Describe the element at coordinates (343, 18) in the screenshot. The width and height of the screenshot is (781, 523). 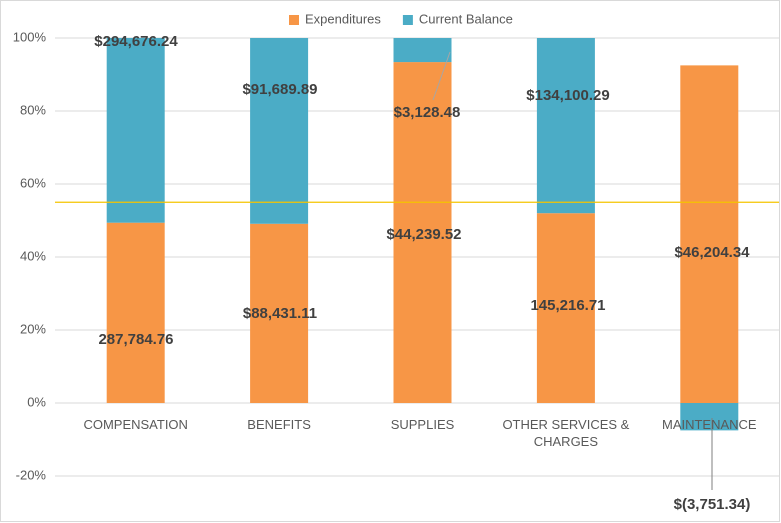
I see `legend-label: Expenditures` at that location.